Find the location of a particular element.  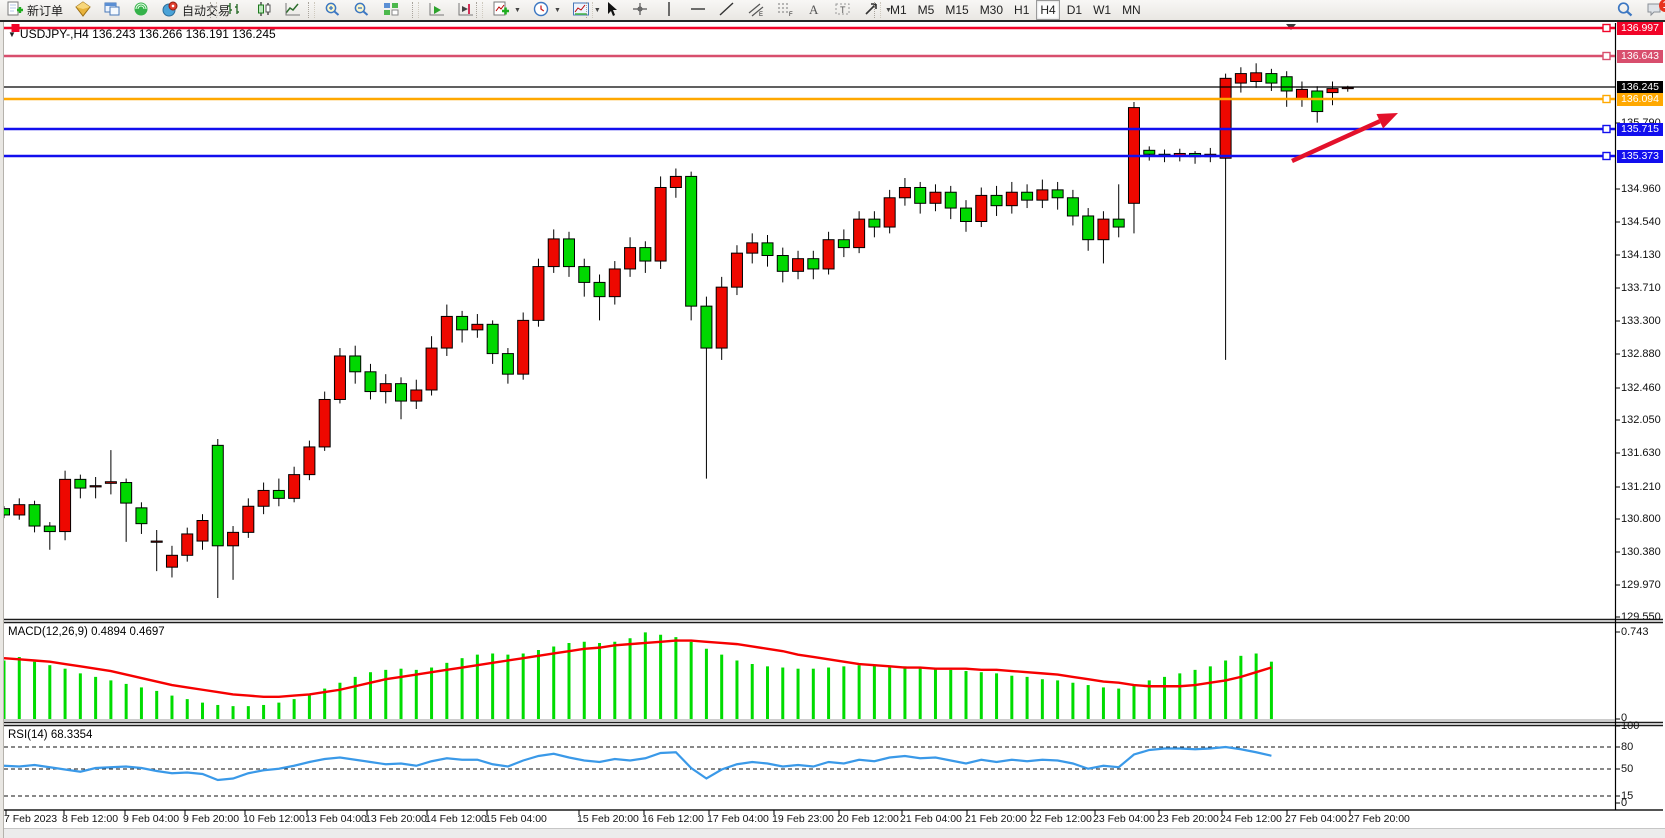

price-axis-label: 132.050 is located at coordinates (1641, 420).